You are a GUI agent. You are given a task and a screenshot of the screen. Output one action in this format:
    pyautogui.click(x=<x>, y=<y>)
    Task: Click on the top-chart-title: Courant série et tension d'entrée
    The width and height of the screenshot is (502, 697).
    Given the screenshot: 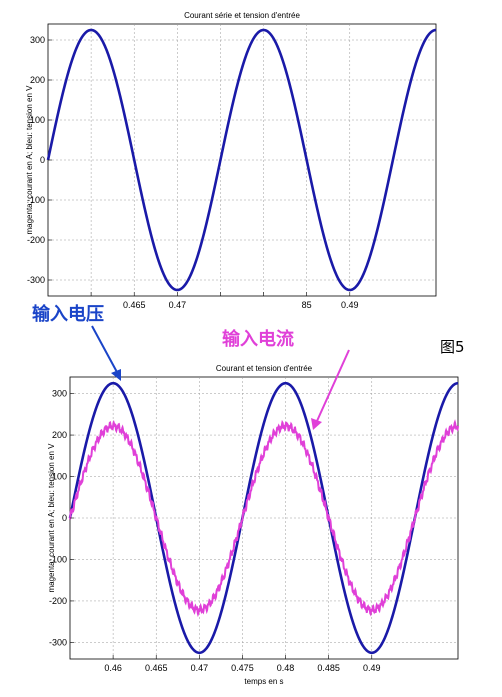 What is the action you would take?
    pyautogui.click(x=242, y=15)
    